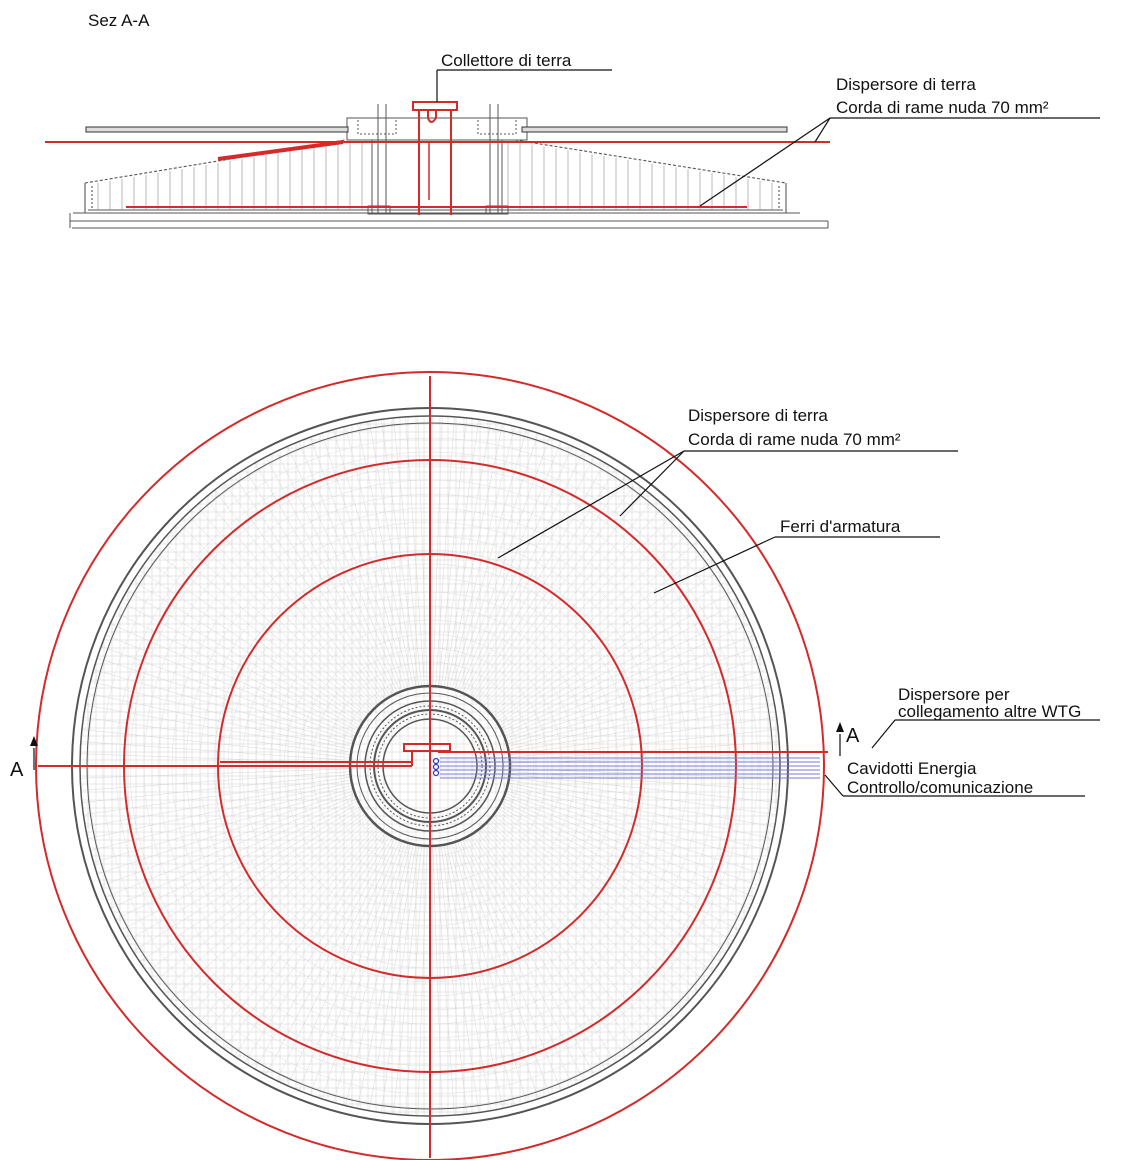 The width and height of the screenshot is (1142, 1160). I want to click on collettore-label: Collettore di terra, so click(506, 60).